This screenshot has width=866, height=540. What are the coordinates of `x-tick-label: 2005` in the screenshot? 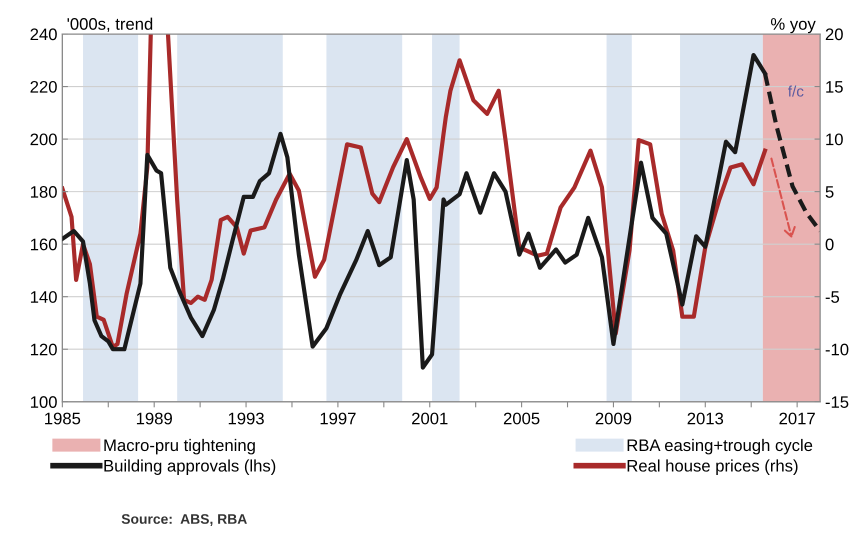 It's located at (522, 418).